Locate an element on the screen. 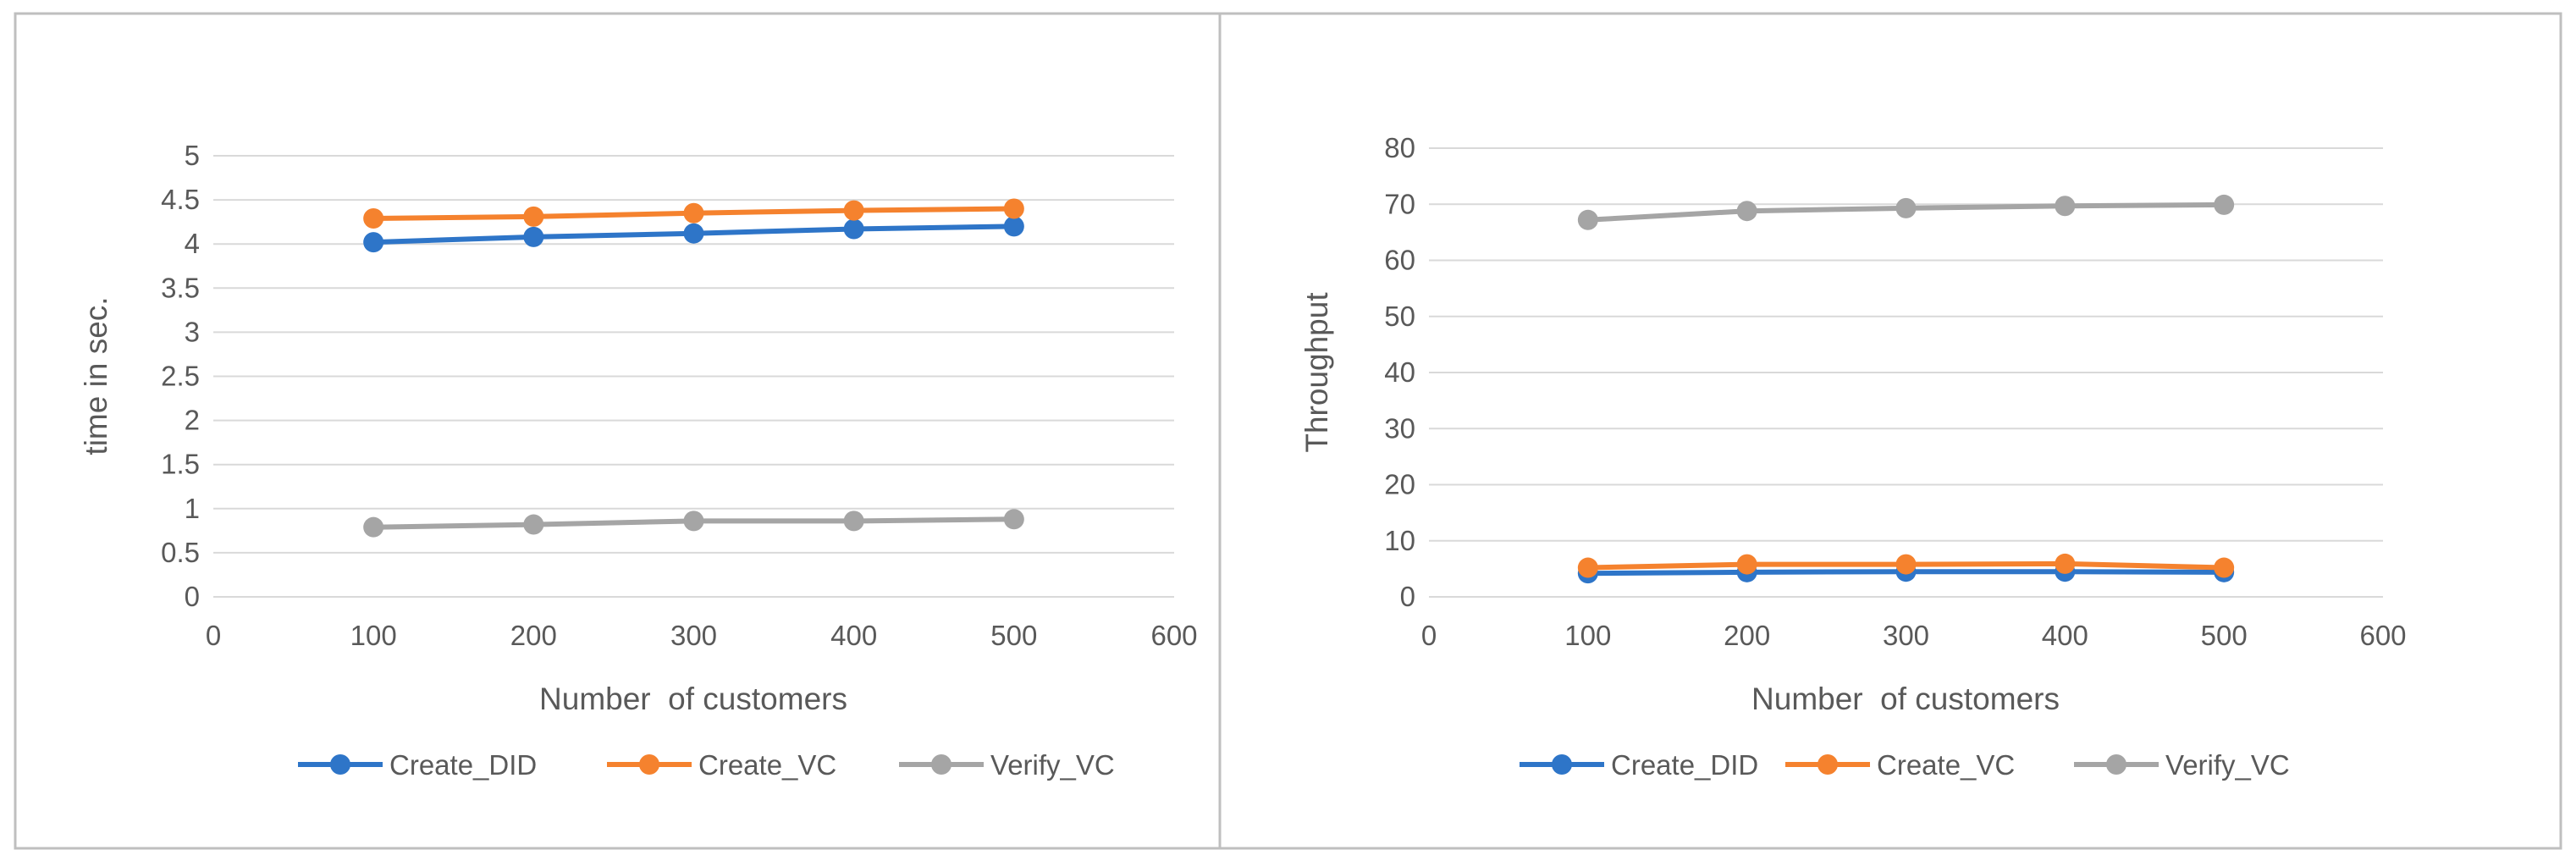  y-tick-label: 70 is located at coordinates (1400, 203).